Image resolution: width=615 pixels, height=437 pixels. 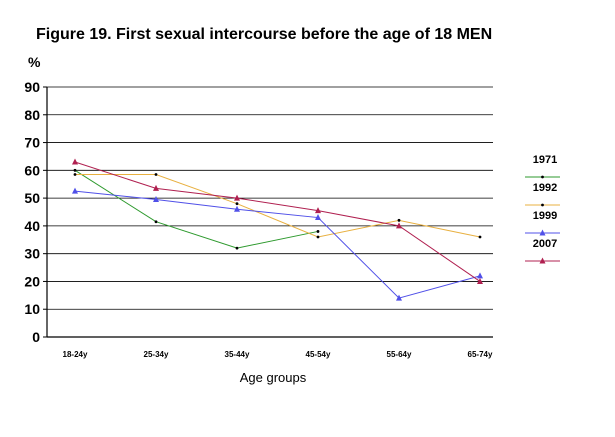 I want to click on x-tick-label: 55-64y, so click(x=399, y=354).